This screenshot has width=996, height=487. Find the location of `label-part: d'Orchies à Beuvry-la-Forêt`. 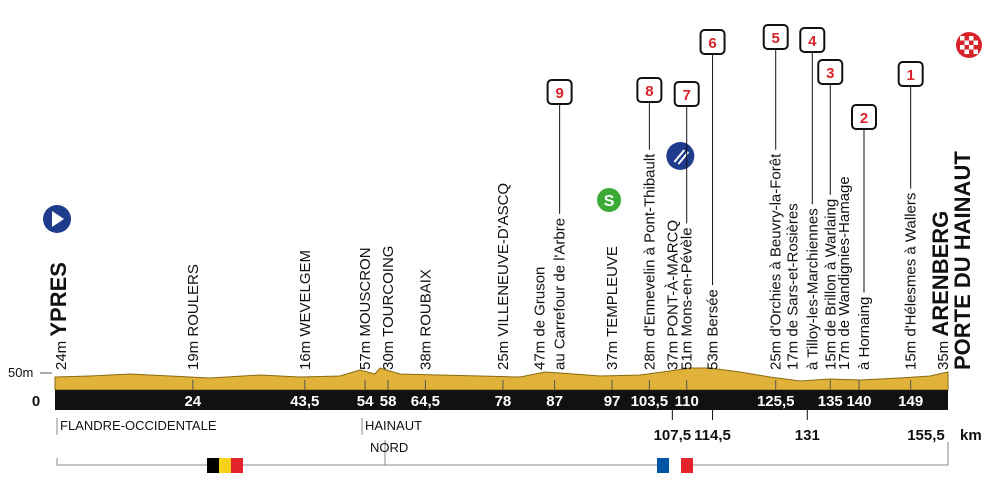

label-part: d'Orchies à Beuvry-la-Forêt is located at coordinates (776, 245).